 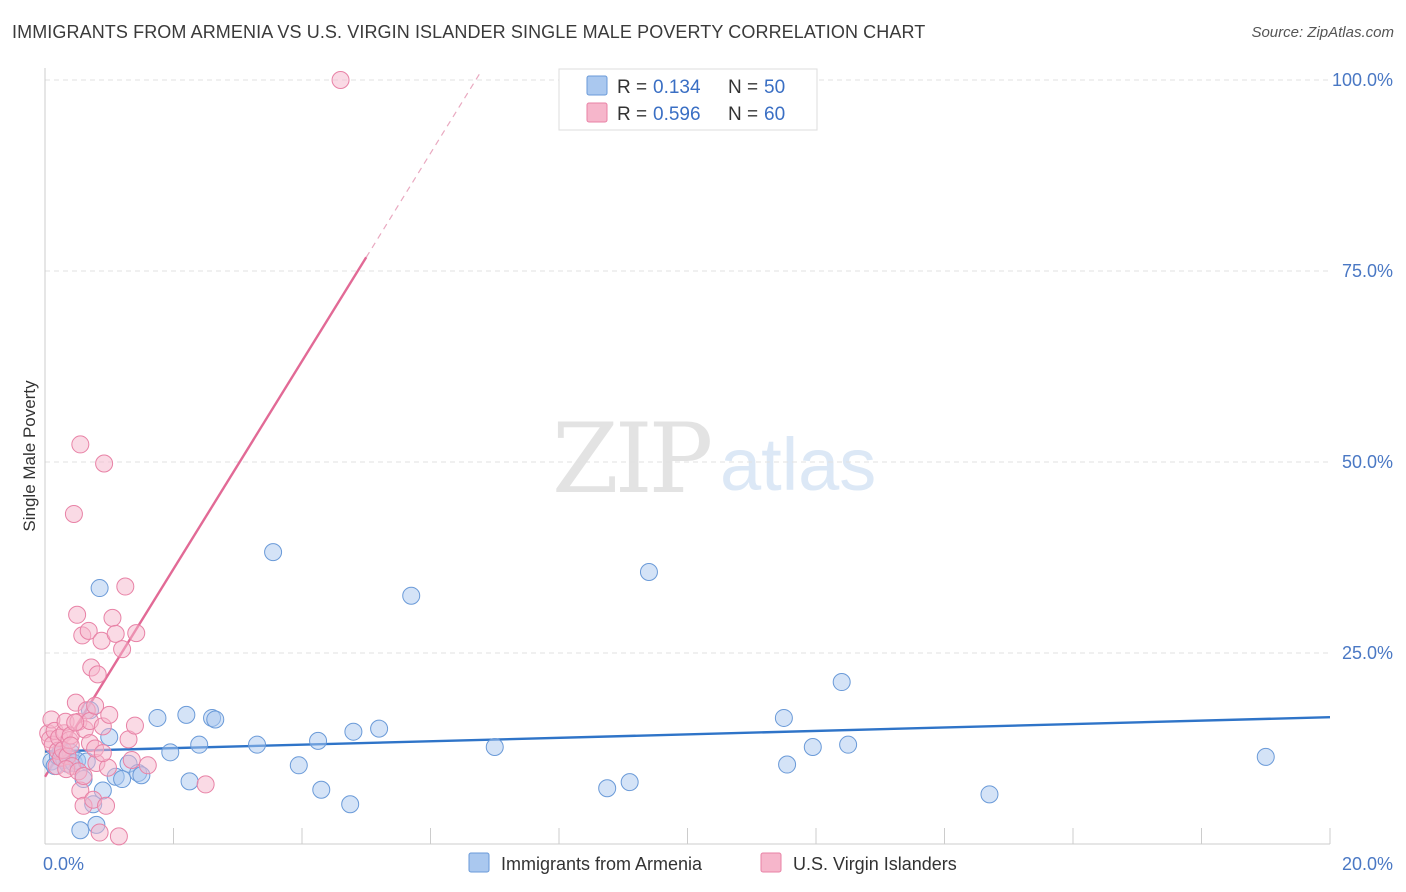 What do you see at coordinates (677, 87) in the screenshot?
I see `legend-r-value-1: 0.134` at bounding box center [677, 87].